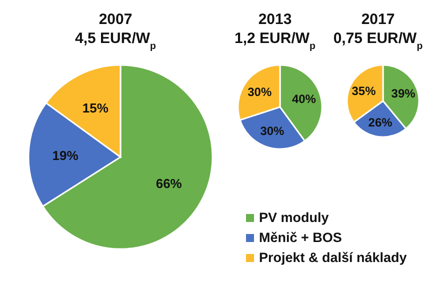  I want to click on chart-title: 2007, so click(115, 19).